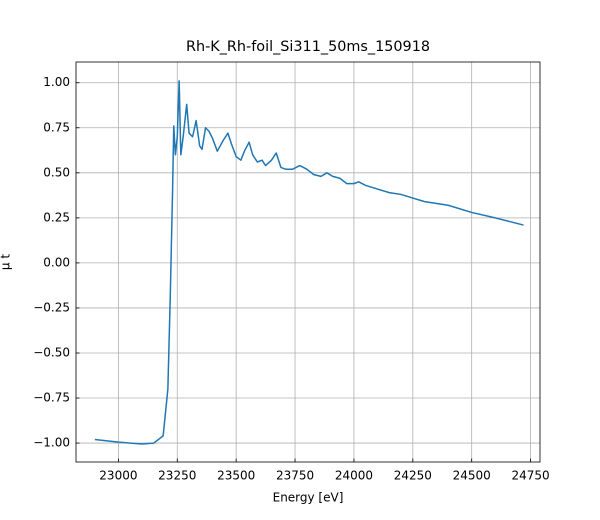 The height and width of the screenshot is (520, 600). Describe the element at coordinates (308, 498) in the screenshot. I see `x-axis-label: Energy [eV]` at that location.